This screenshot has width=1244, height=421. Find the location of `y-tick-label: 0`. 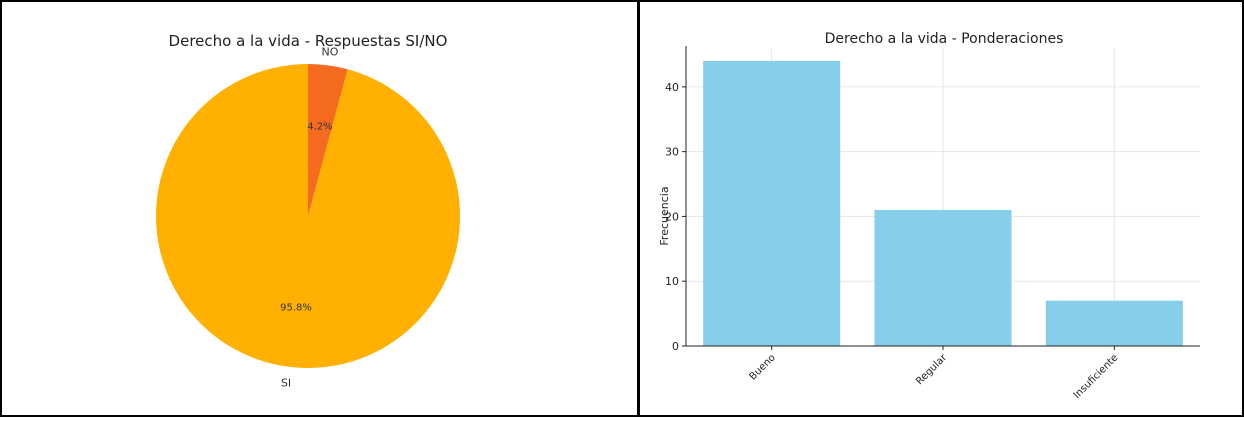

y-tick-label: 0 is located at coordinates (675, 346).